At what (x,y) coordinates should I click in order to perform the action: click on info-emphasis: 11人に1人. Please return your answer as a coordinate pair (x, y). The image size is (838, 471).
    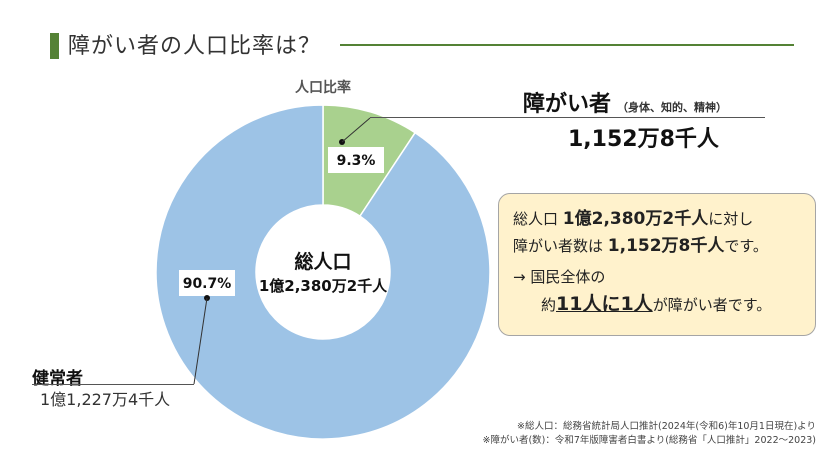
    Looking at the image, I should click on (604, 304).